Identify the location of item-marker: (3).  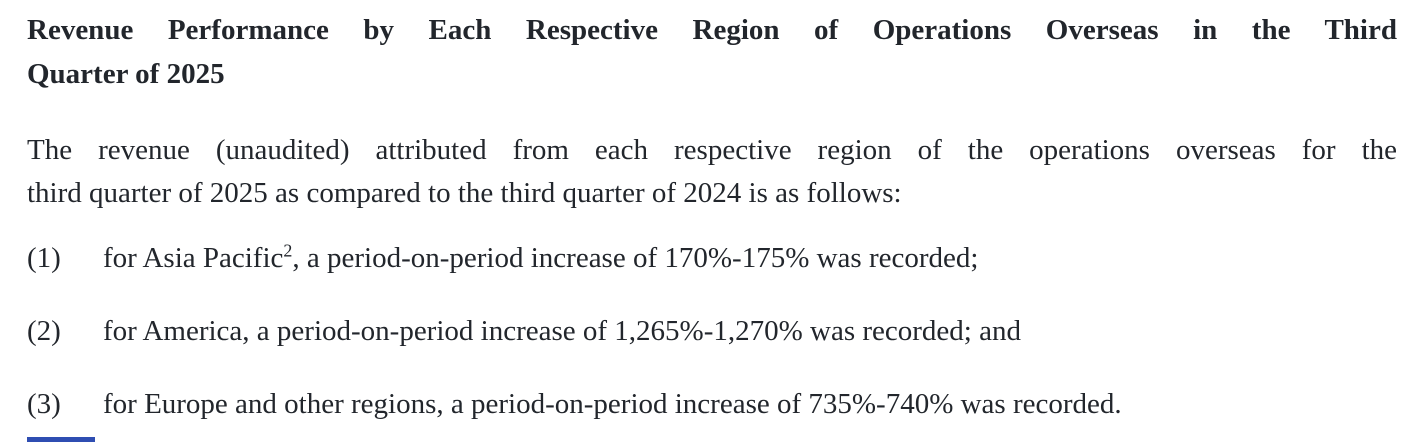
(44, 404).